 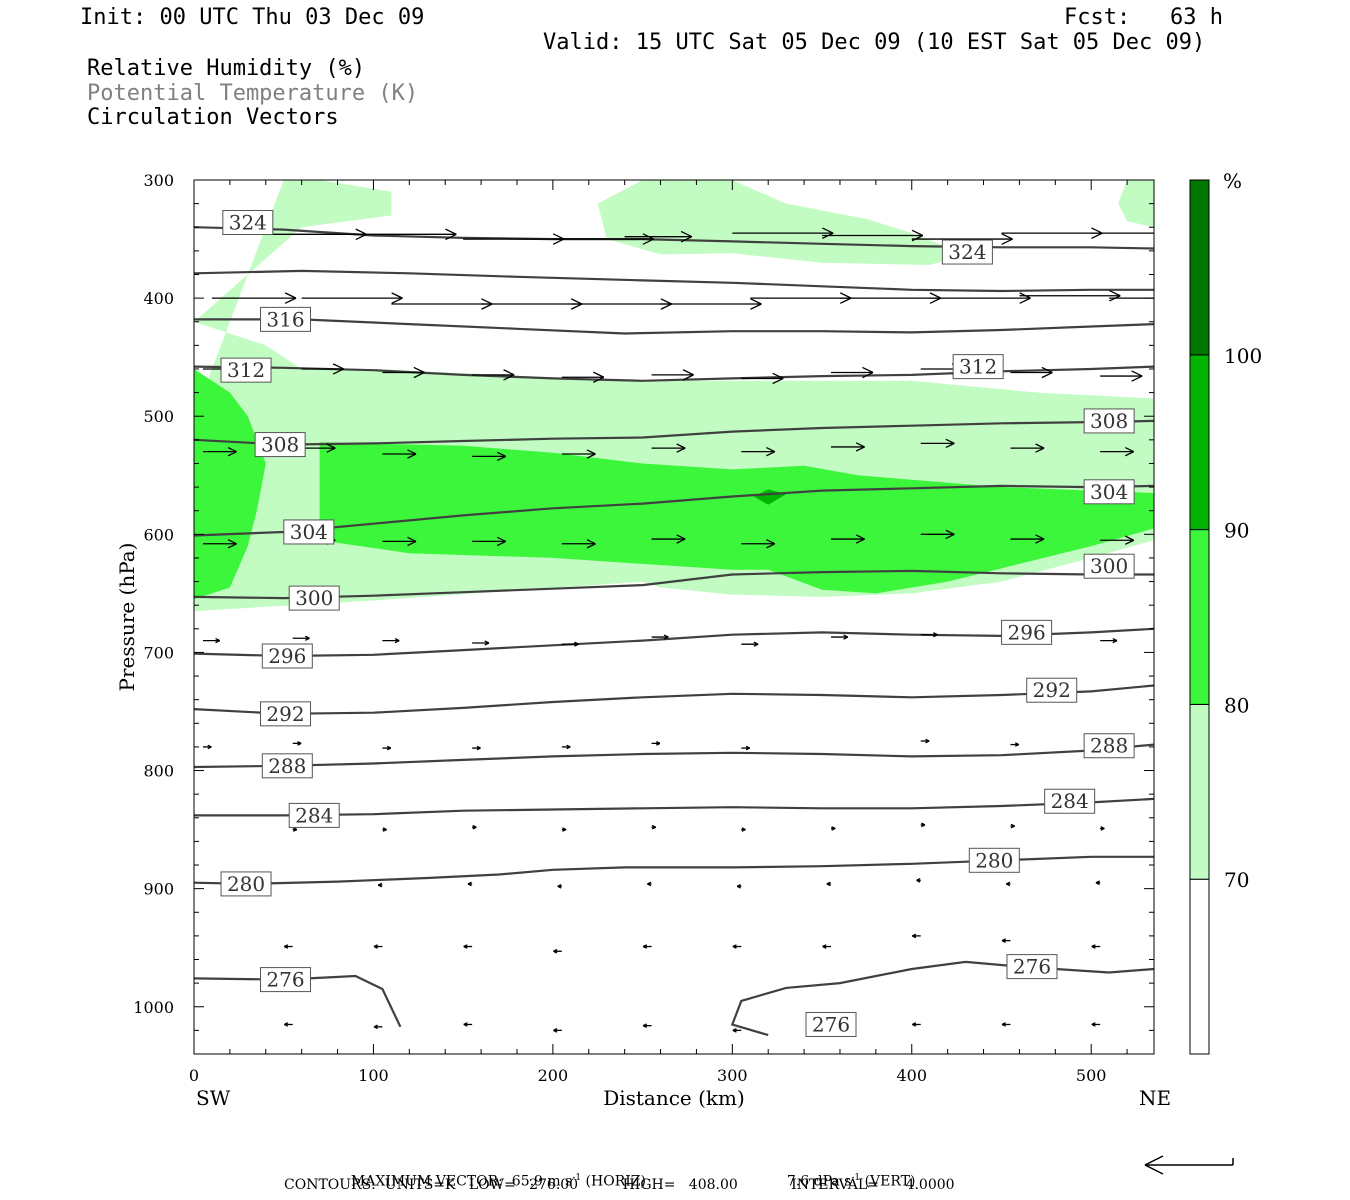 What do you see at coordinates (252, 17) in the screenshot?
I see `init-time: Init: 00 UTC Thu 03 Dec 09` at bounding box center [252, 17].